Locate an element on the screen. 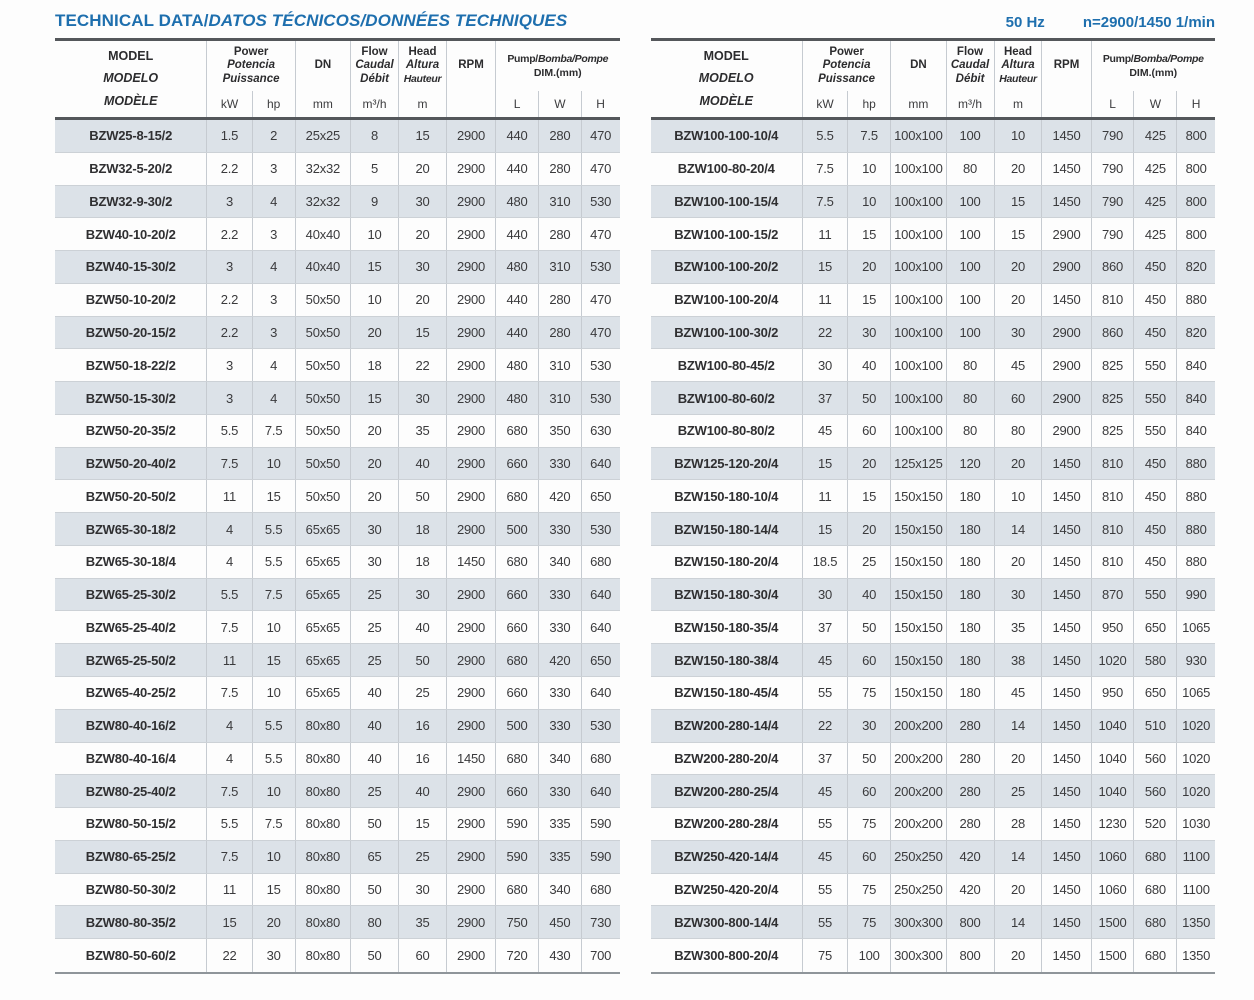  cell-flow: 15 is located at coordinates (375, 398).